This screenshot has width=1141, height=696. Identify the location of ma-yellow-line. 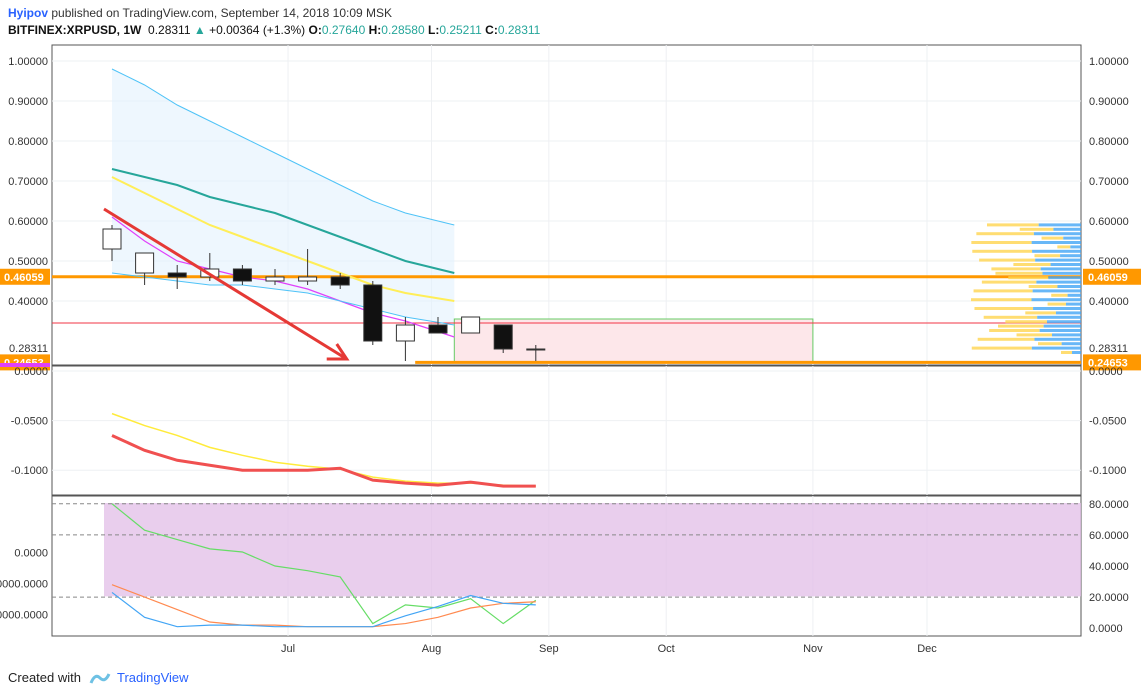
(283, 239).